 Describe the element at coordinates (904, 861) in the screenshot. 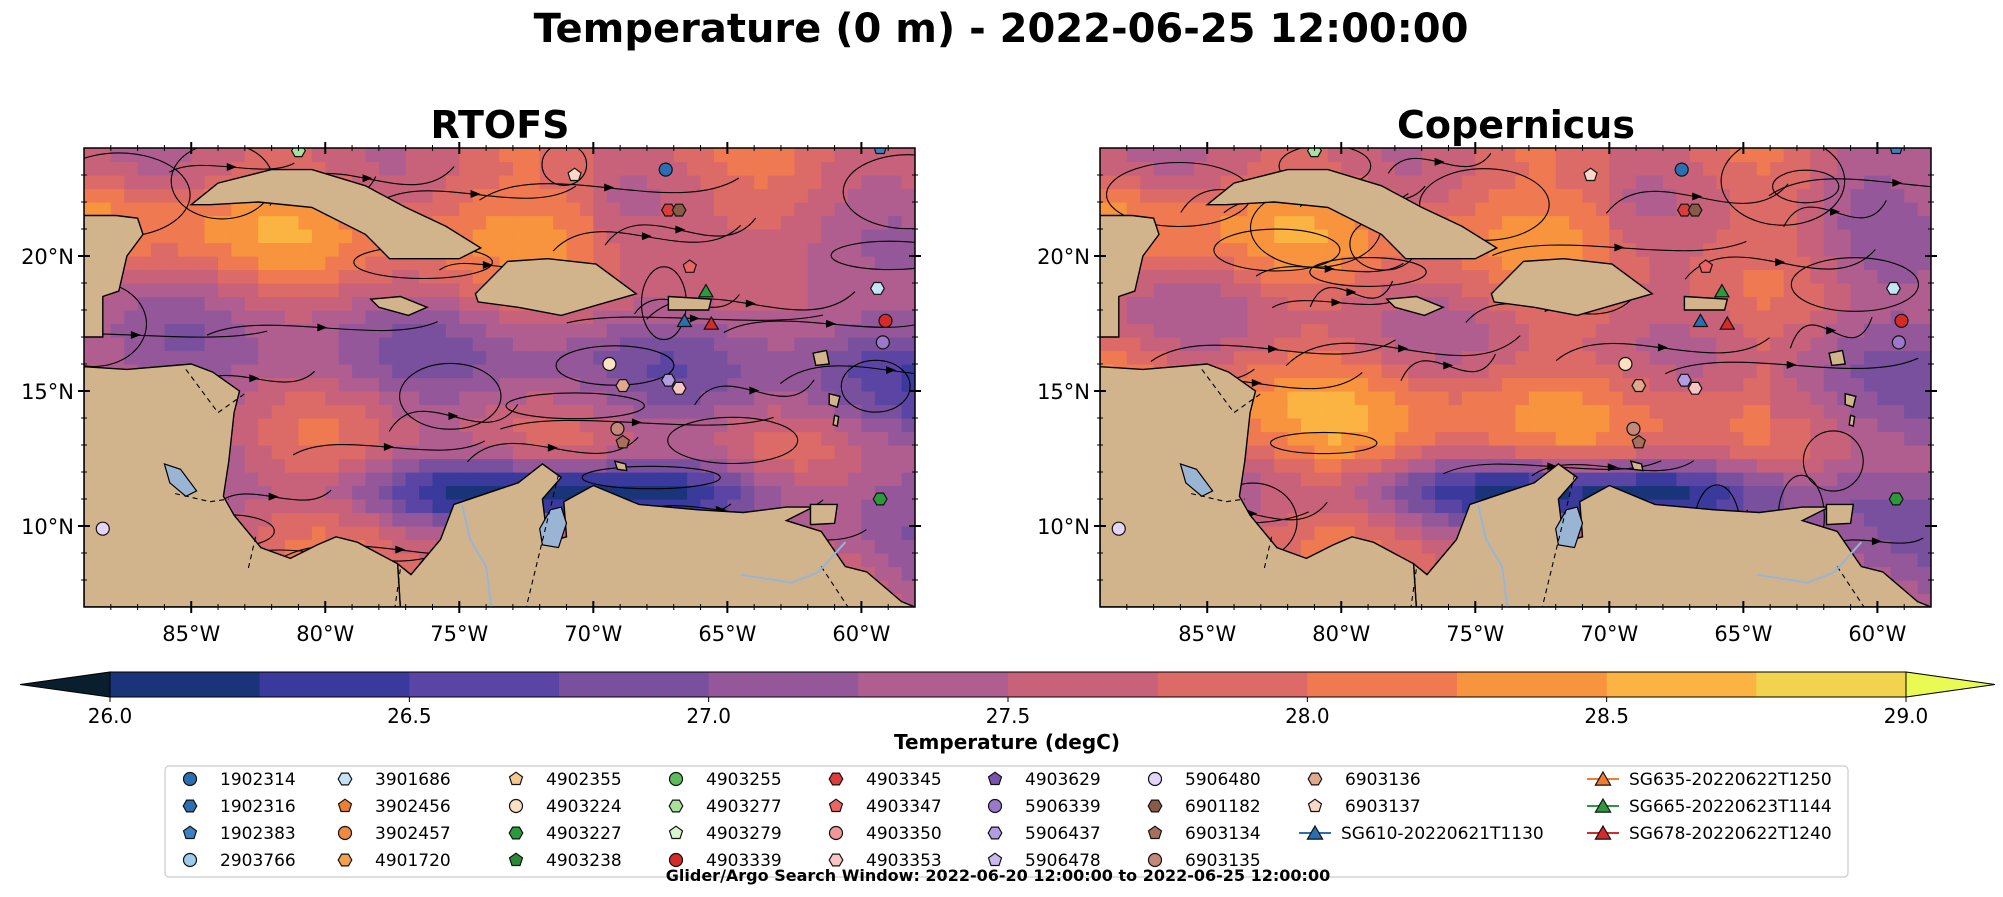

I see `legend-label: 4903353` at that location.